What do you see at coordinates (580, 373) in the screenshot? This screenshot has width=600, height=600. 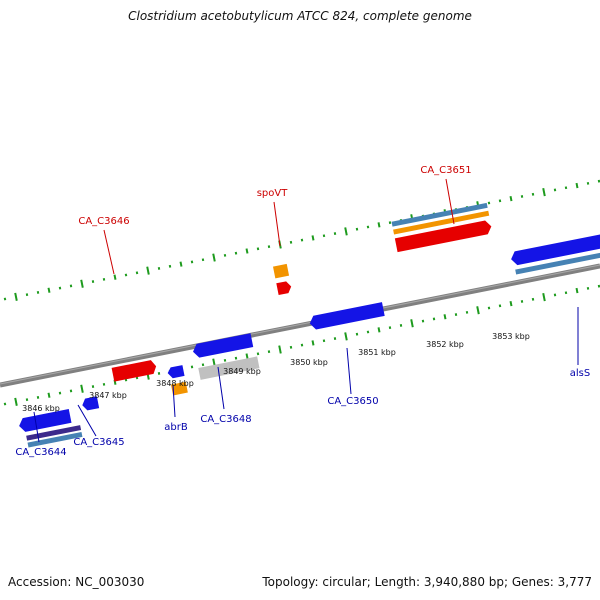 I see `label-alss: alsS` at bounding box center [580, 373].